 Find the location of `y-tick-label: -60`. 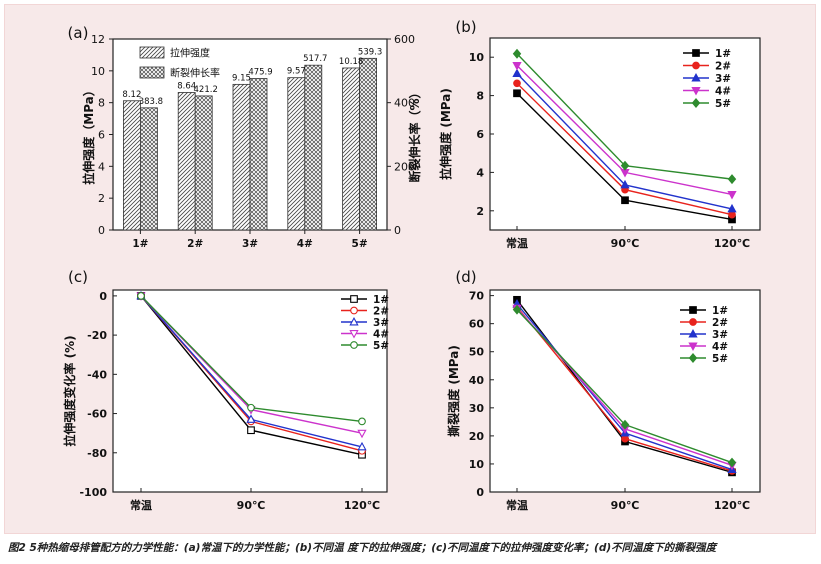

y-tick-label: -60 is located at coordinates (97, 414).